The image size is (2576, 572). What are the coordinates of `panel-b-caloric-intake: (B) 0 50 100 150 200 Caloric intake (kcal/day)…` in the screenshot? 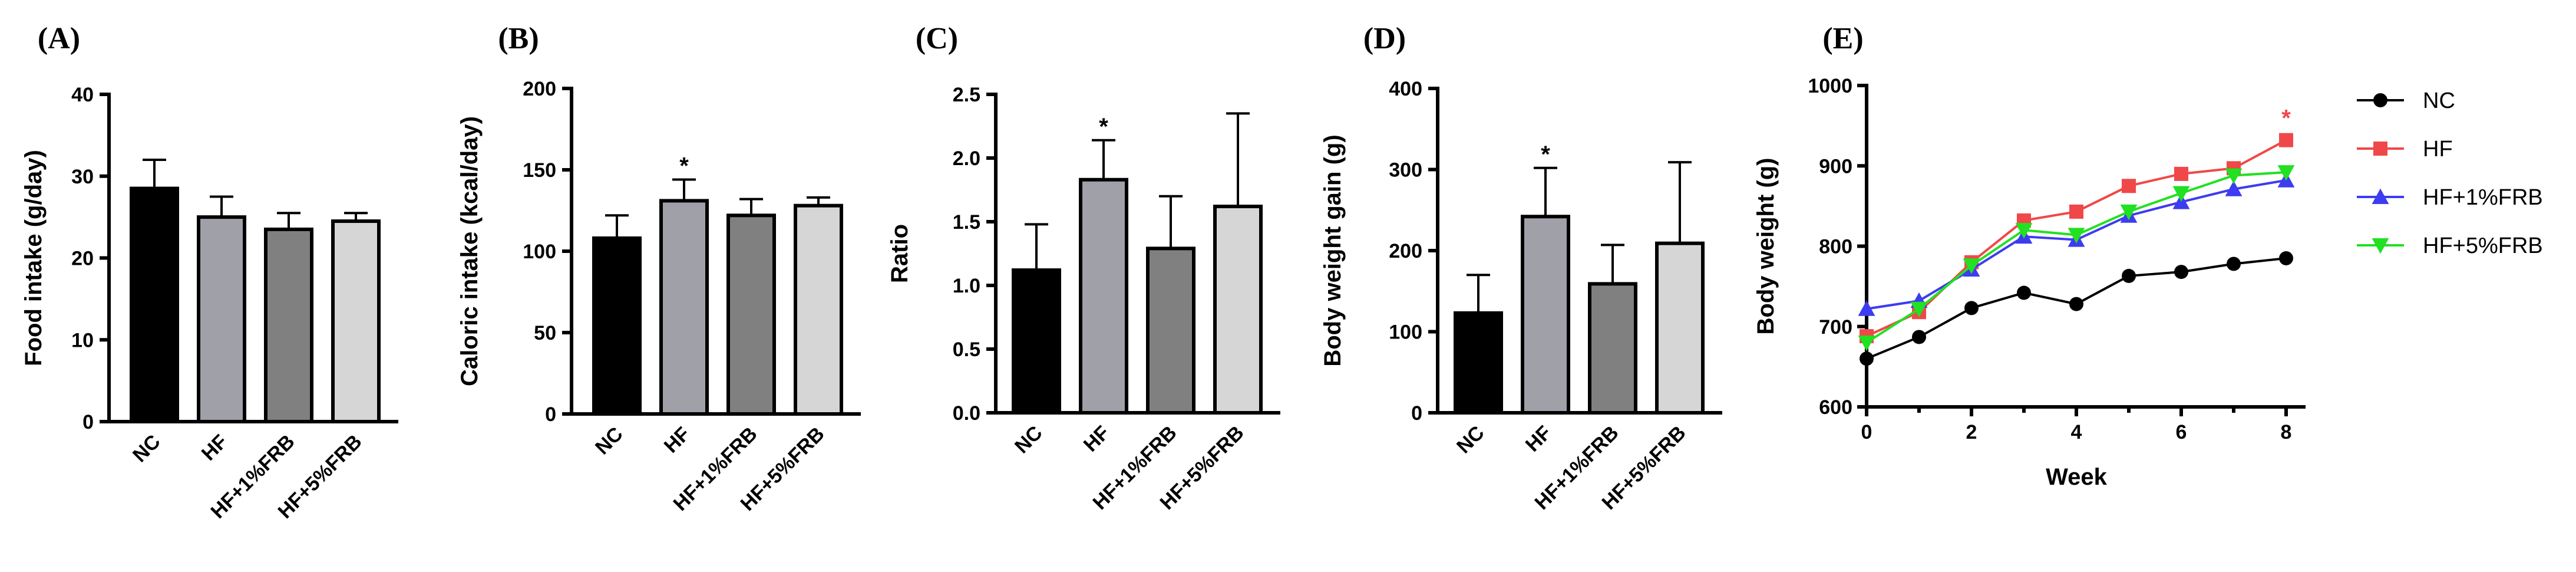 It's located at (659, 268).